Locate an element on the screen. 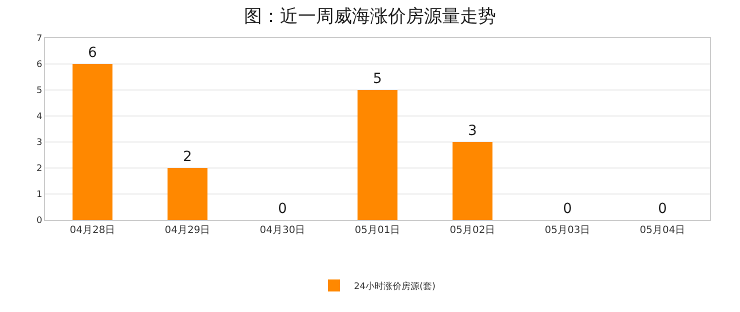  x-tick-label: 04月29日 is located at coordinates (187, 230).